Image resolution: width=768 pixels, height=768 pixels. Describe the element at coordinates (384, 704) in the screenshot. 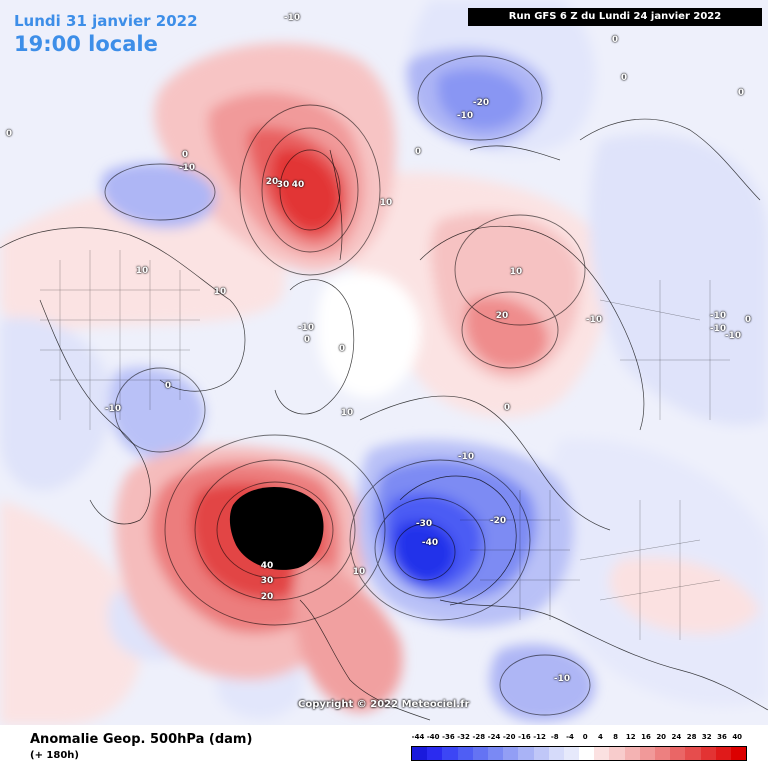

I see `copyright: Copyright © 2022 Meteociel.fr` at that location.